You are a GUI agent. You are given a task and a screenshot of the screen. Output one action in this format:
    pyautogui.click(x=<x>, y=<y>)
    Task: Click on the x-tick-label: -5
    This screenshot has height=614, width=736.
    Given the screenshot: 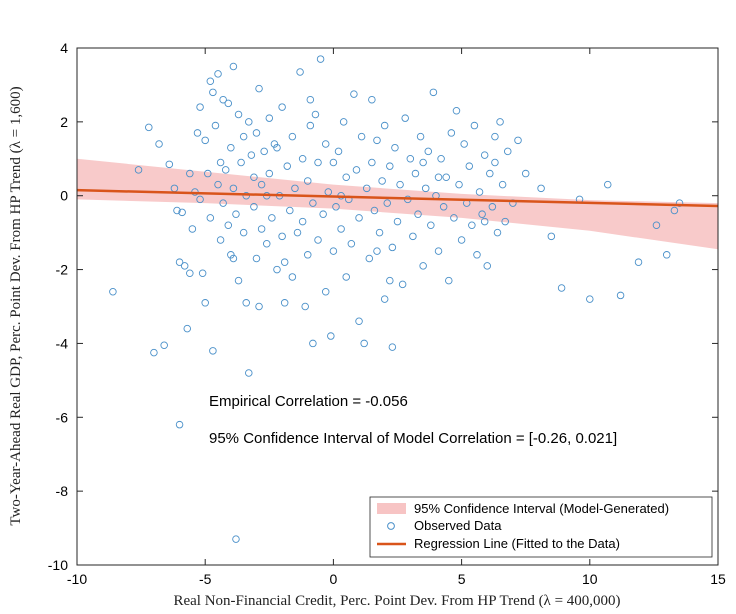 What is the action you would take?
    pyautogui.click(x=205, y=579)
    